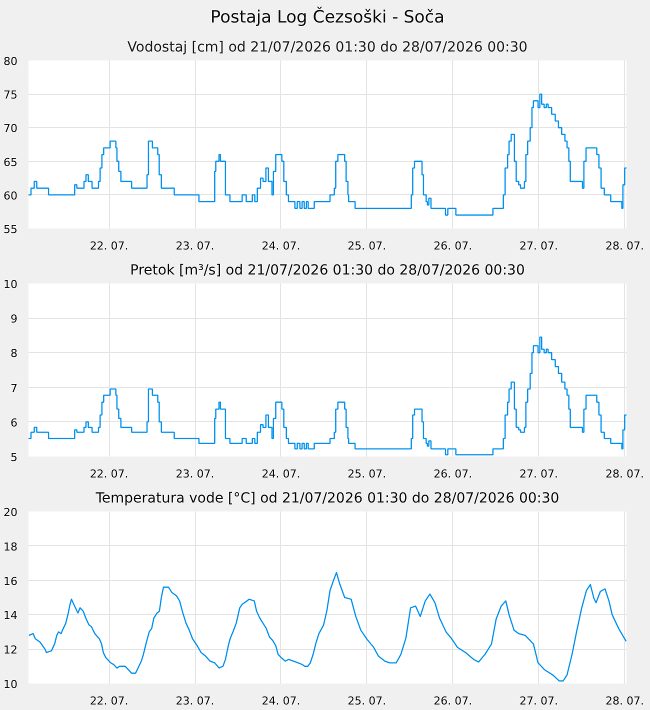 This screenshot has width=650, height=710. What do you see at coordinates (11, 95) in the screenshot?
I see `y-tick-label: 75` at bounding box center [11, 95].